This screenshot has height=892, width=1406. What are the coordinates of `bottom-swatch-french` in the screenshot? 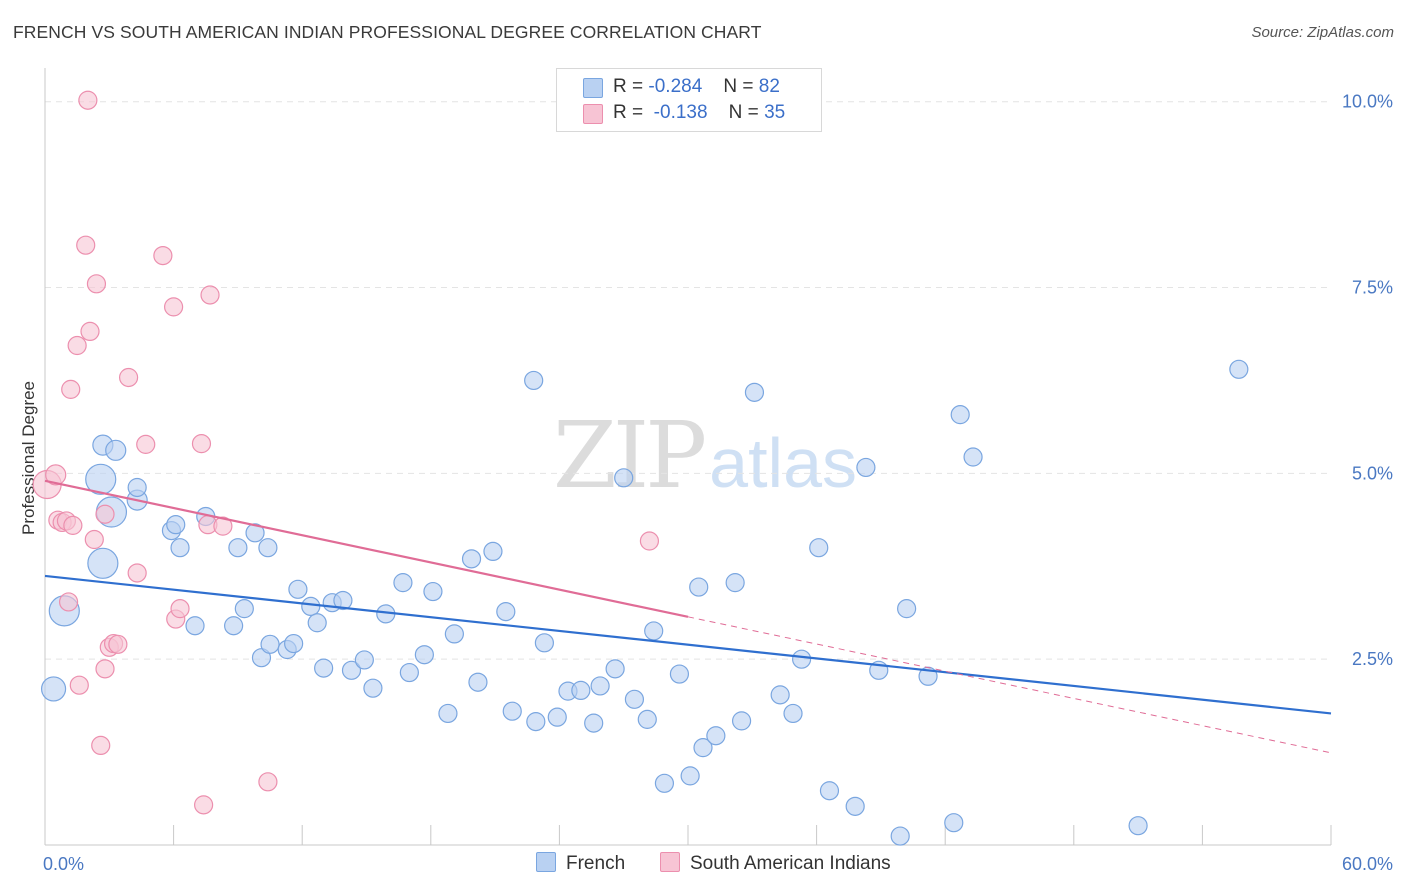 It's located at (546, 862).